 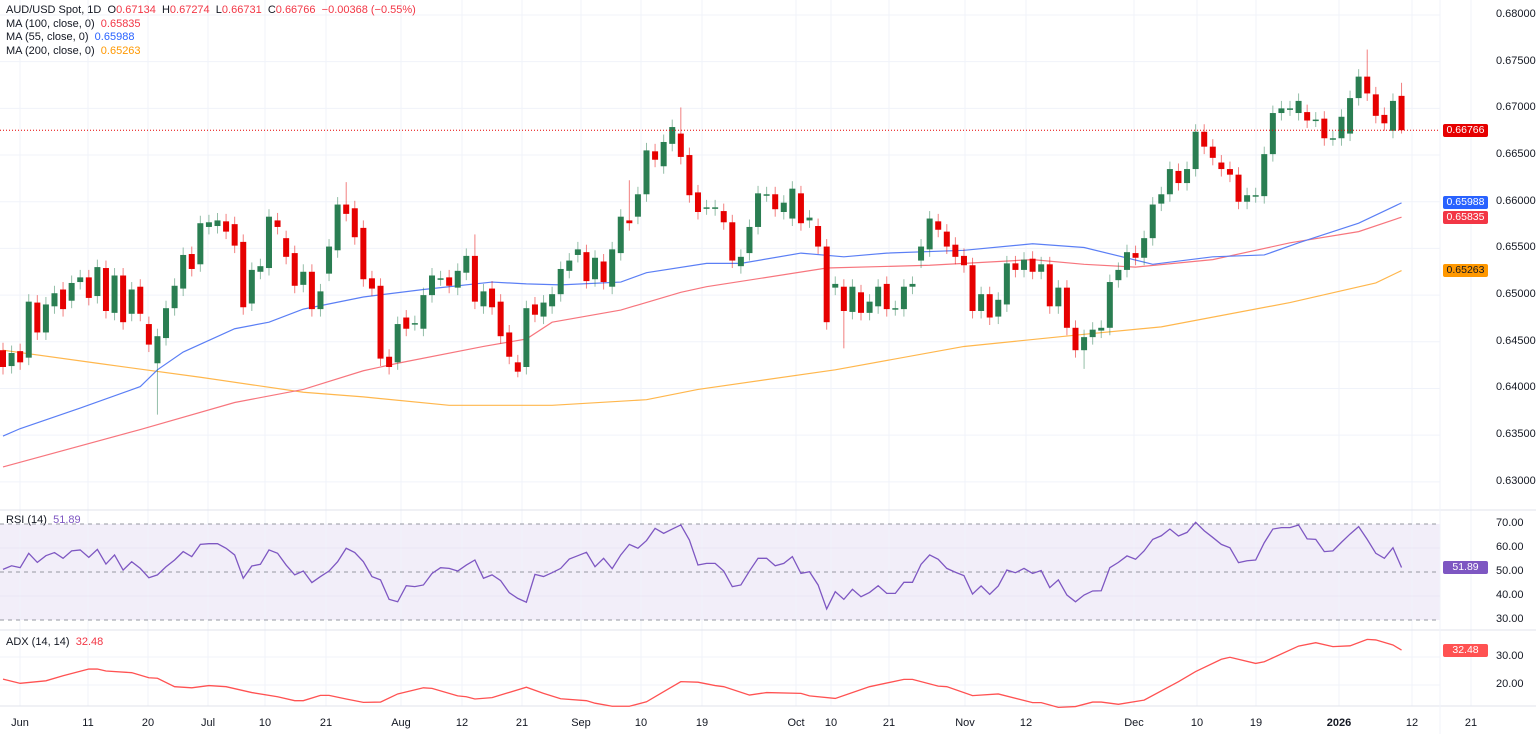 I want to click on price-tick-label: 0.67500, so click(x=1516, y=60).